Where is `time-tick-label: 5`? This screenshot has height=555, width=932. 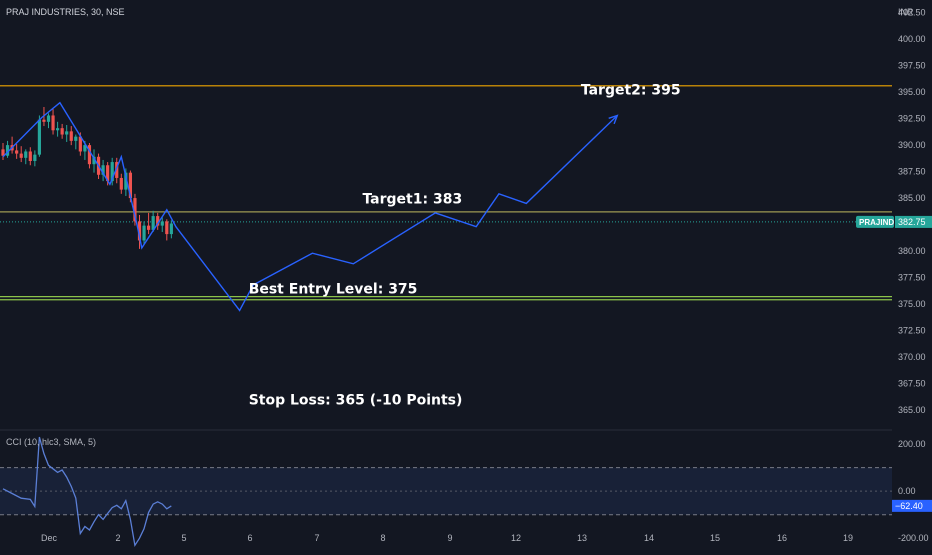 time-tick-label: 5 is located at coordinates (183, 538).